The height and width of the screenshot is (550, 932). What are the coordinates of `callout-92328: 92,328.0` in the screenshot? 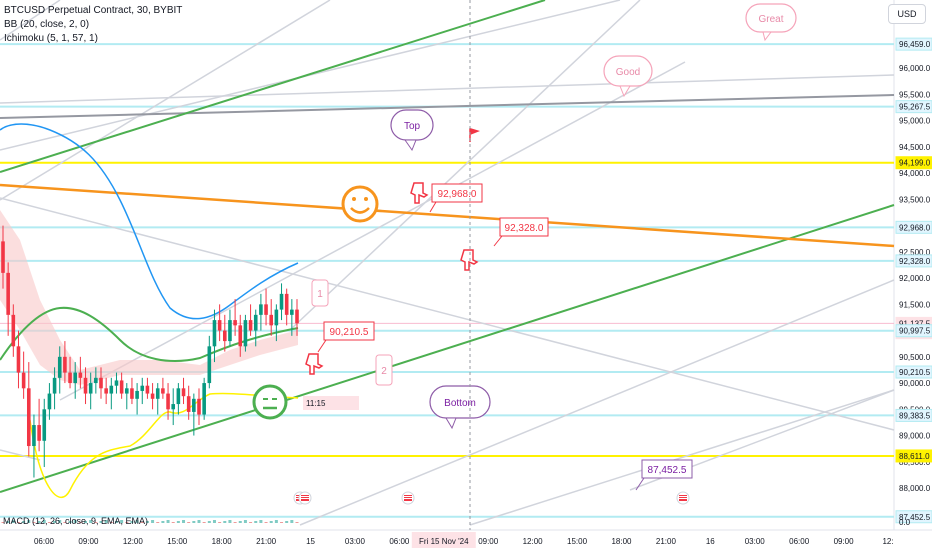 It's located at (521, 232).